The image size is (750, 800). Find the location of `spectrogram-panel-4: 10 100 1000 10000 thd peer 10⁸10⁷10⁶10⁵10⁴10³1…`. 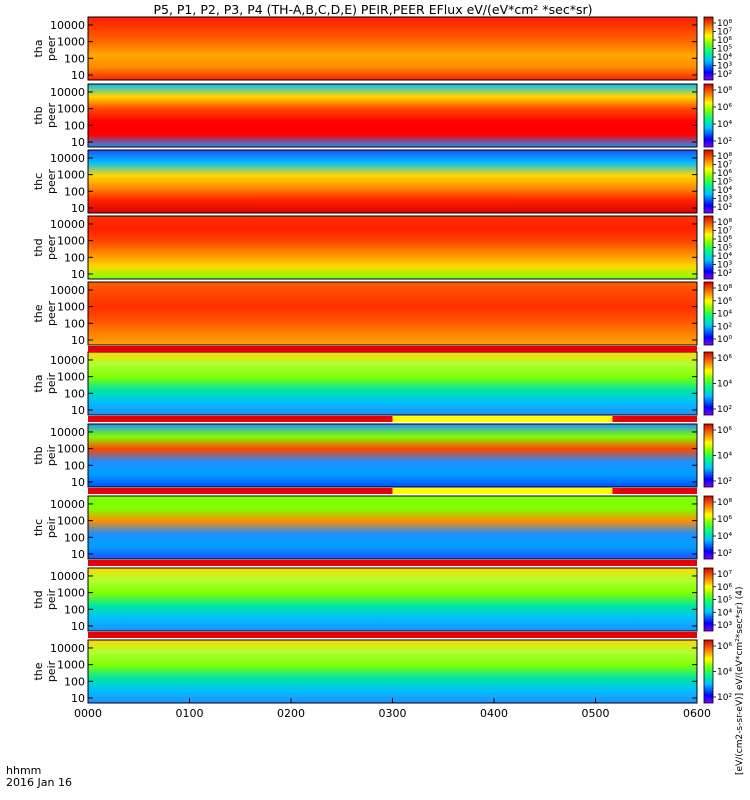

spectrogram-panel-4: 10 100 1000 10000 thd peer 10⁸10⁷10⁶10⁵10⁴10³1… is located at coordinates (382, 248).